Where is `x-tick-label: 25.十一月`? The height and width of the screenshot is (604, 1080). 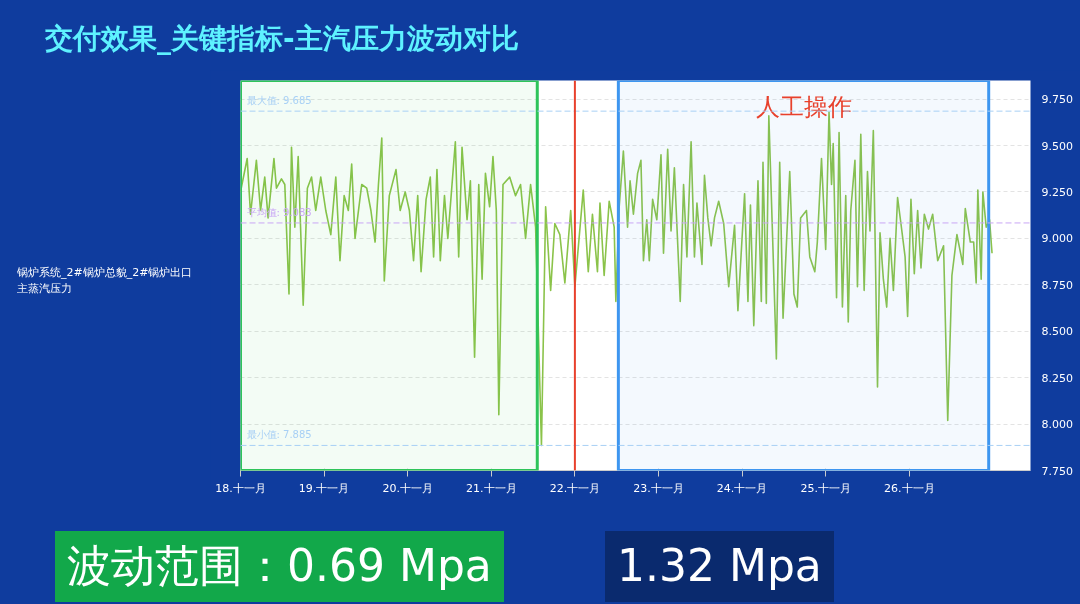
x-tick-label: 25.十一月 is located at coordinates (825, 488).